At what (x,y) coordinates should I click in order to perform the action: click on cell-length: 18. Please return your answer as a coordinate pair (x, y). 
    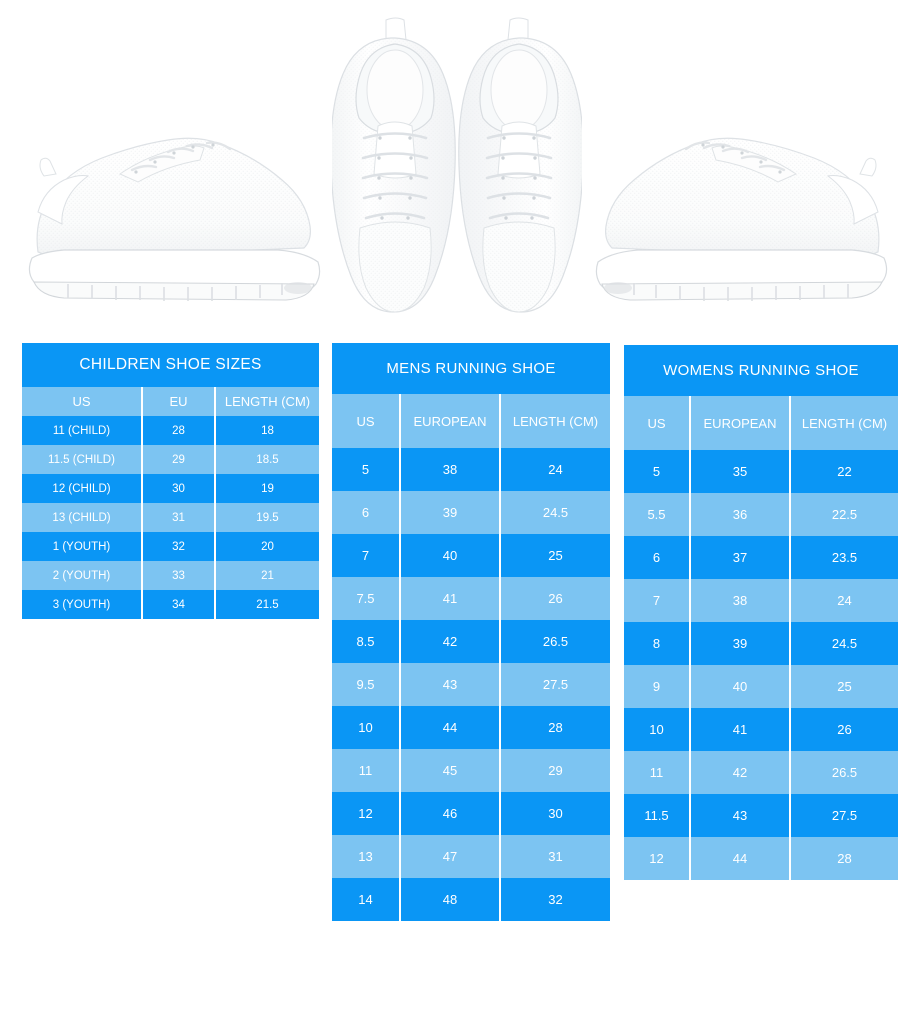
    Looking at the image, I should click on (266, 430).